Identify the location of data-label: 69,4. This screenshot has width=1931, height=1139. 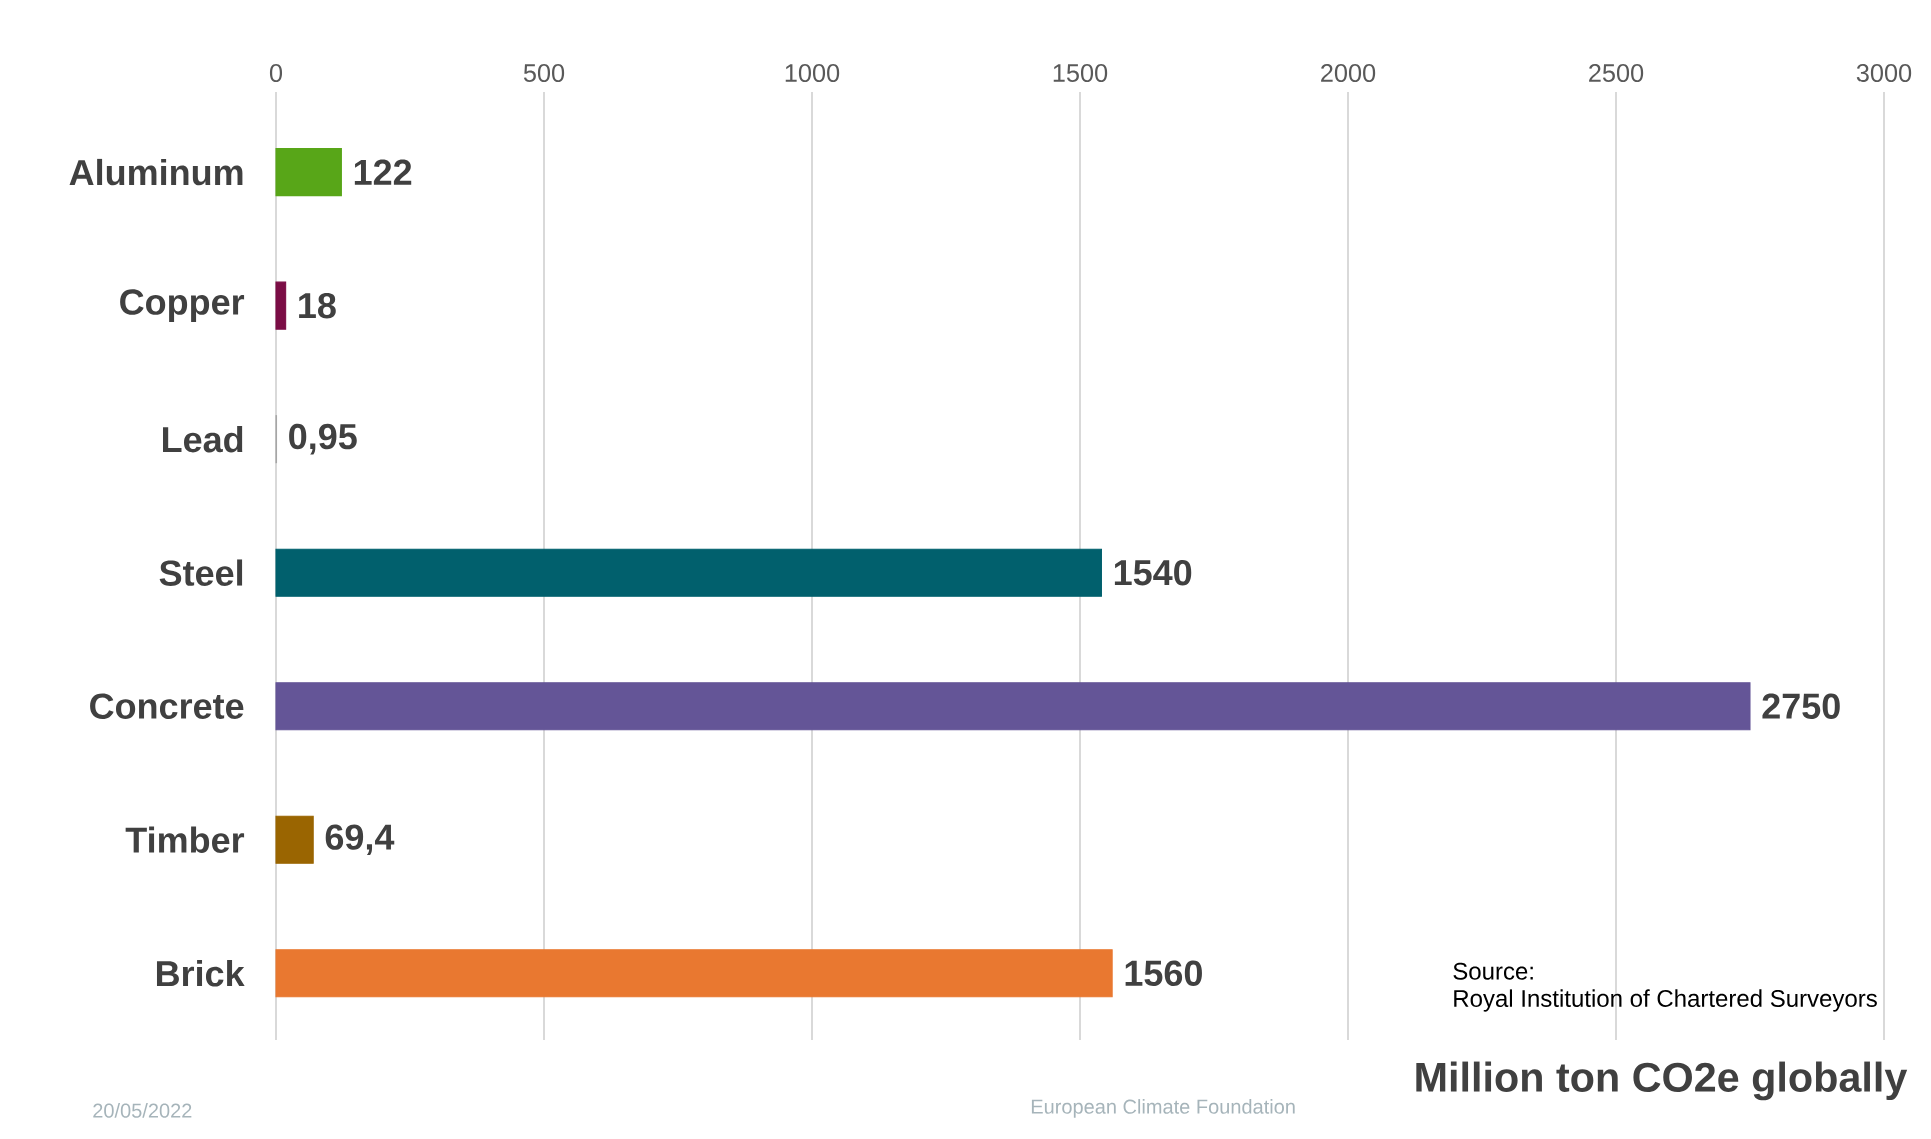
(360, 840).